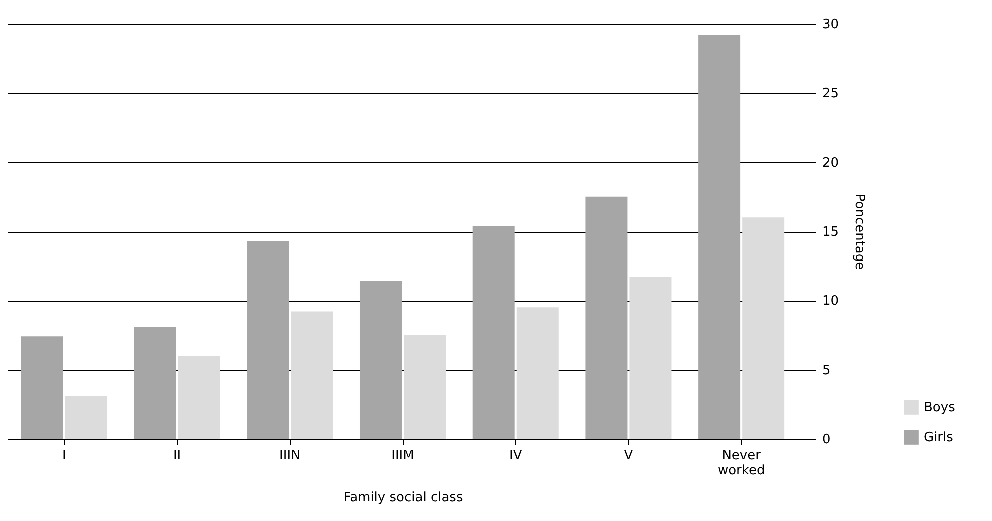  What do you see at coordinates (831, 25) in the screenshot?
I see `y-tick-label: 30` at bounding box center [831, 25].